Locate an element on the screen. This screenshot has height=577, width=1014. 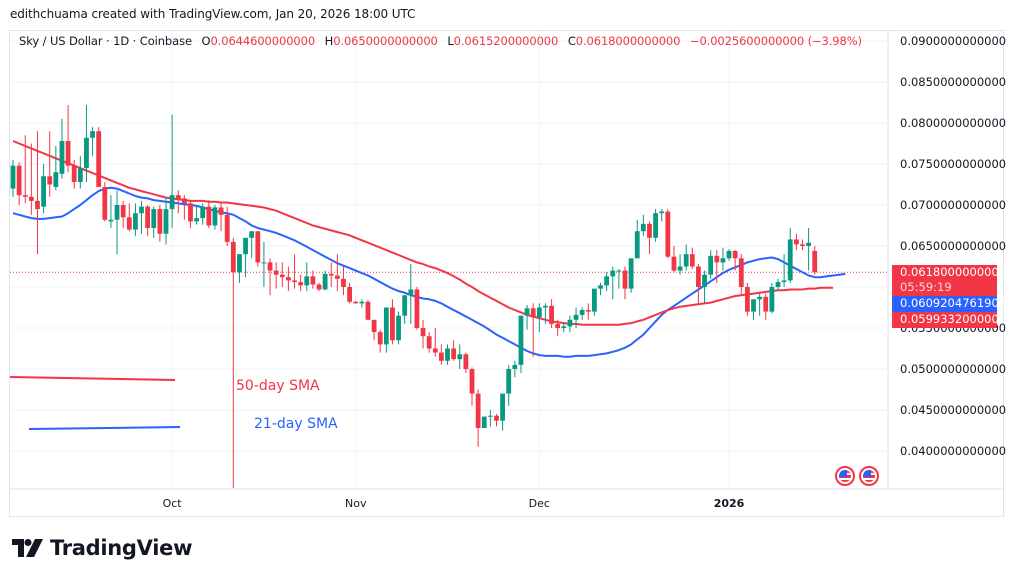
last-price-value: 0.0618000000000 is located at coordinates (953, 272).